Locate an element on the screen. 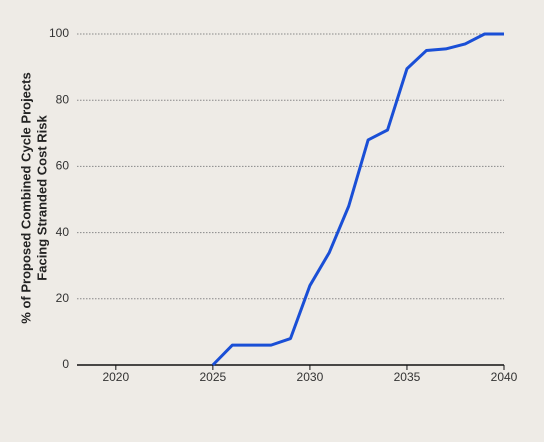 This screenshot has width=544, height=442. x-tick-label: 2020 is located at coordinates (115, 377).